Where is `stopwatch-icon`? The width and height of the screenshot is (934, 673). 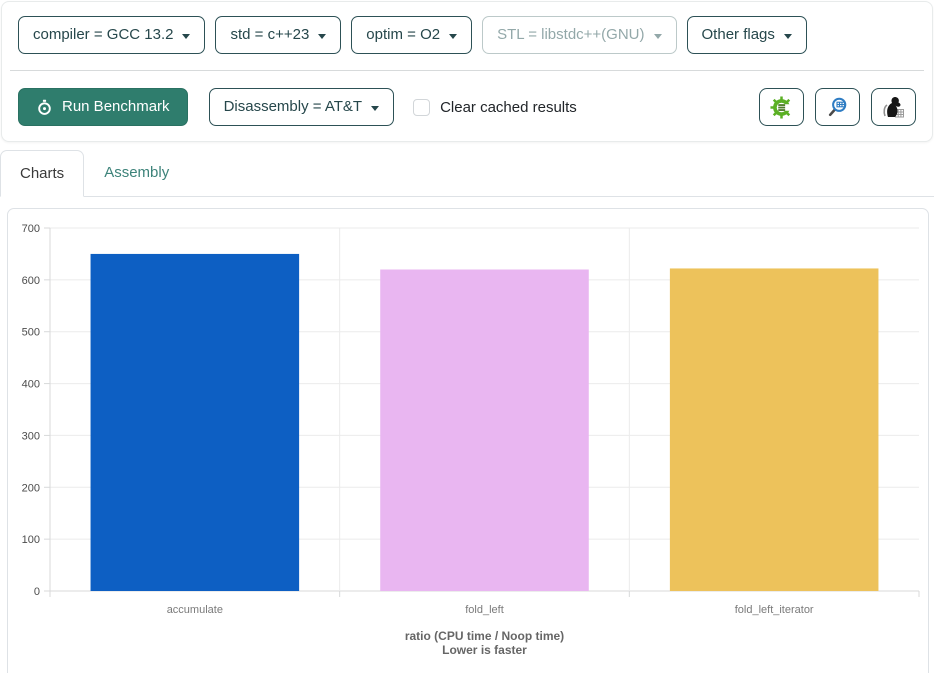
stopwatch-icon is located at coordinates (44, 107).